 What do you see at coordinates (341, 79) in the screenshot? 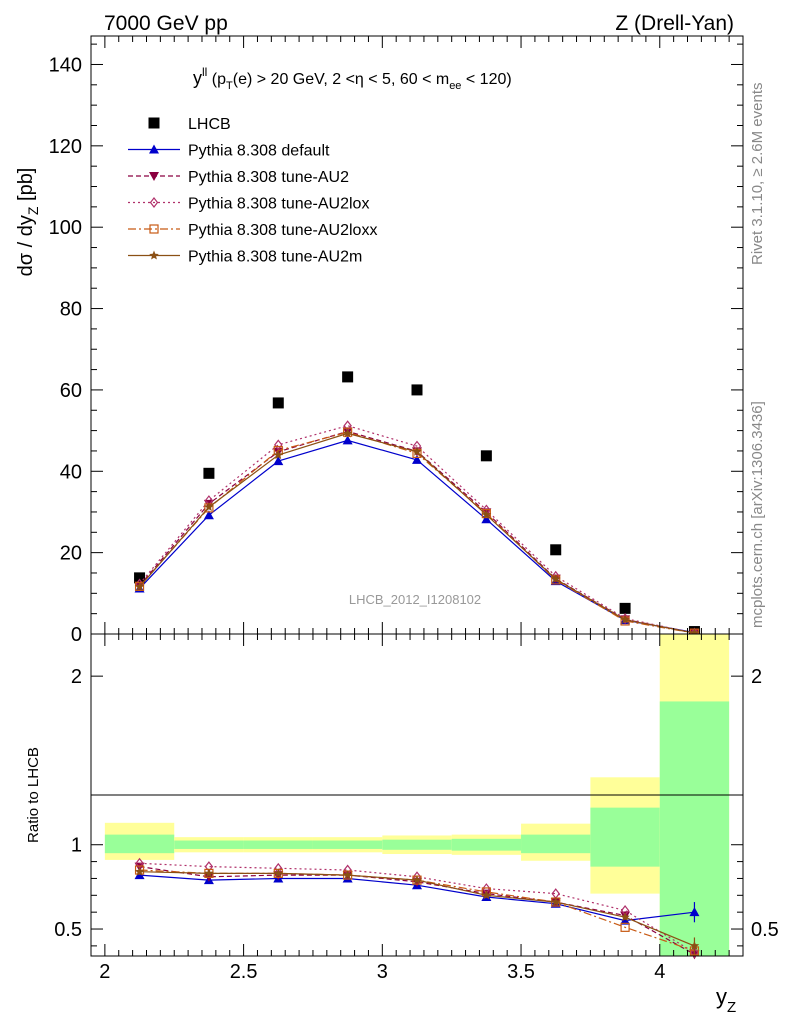
I see `title-b: (e) > 20 GeV, 2 <η < 5, 60 < m` at bounding box center [341, 79].